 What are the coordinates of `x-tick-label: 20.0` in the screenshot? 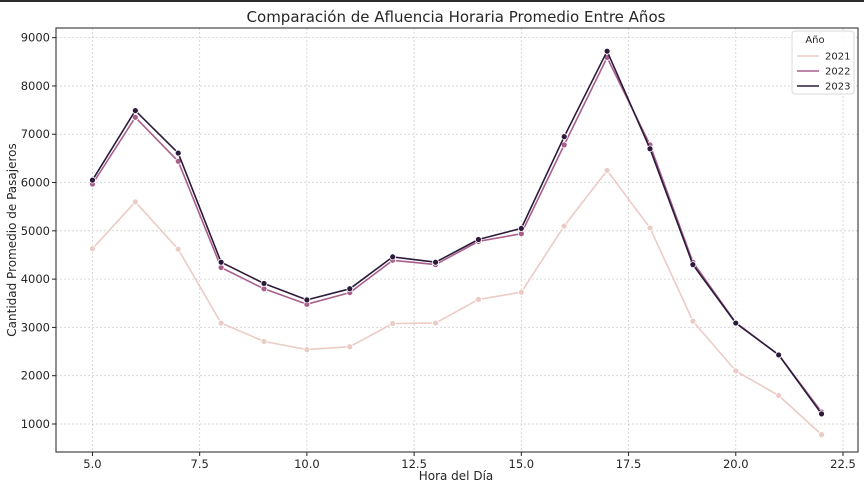 It's located at (736, 464).